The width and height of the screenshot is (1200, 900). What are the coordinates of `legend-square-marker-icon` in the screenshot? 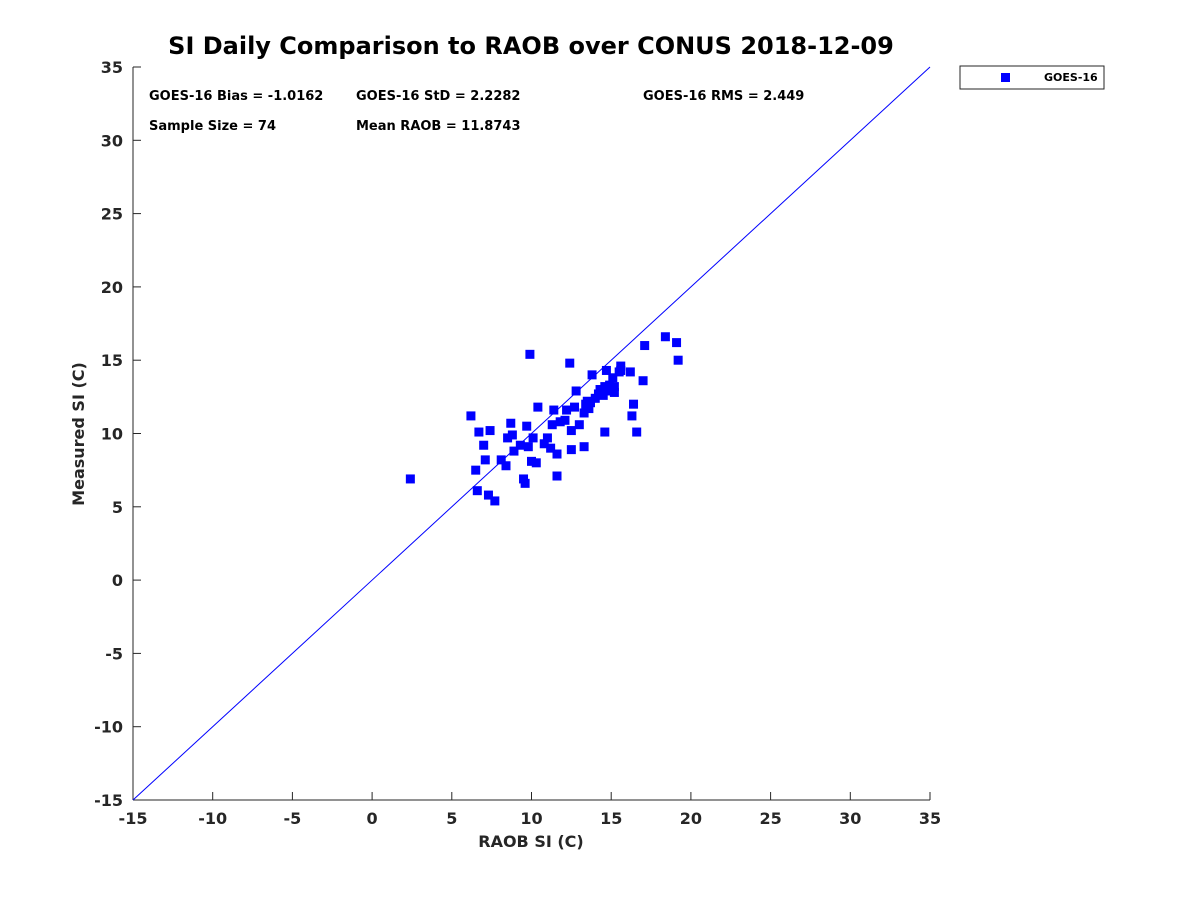 It's located at (1005, 77).